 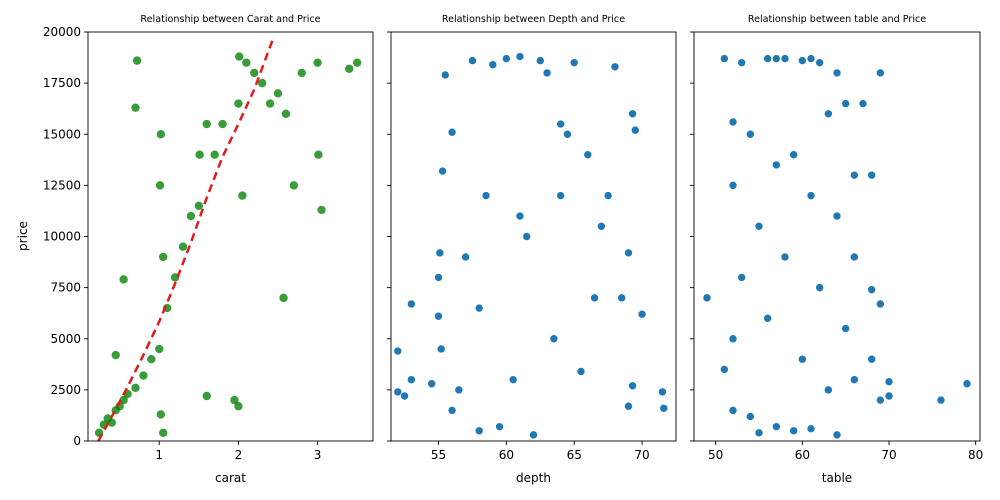 What do you see at coordinates (438, 455) in the screenshot?
I see `x-tick-label: 55` at bounding box center [438, 455].